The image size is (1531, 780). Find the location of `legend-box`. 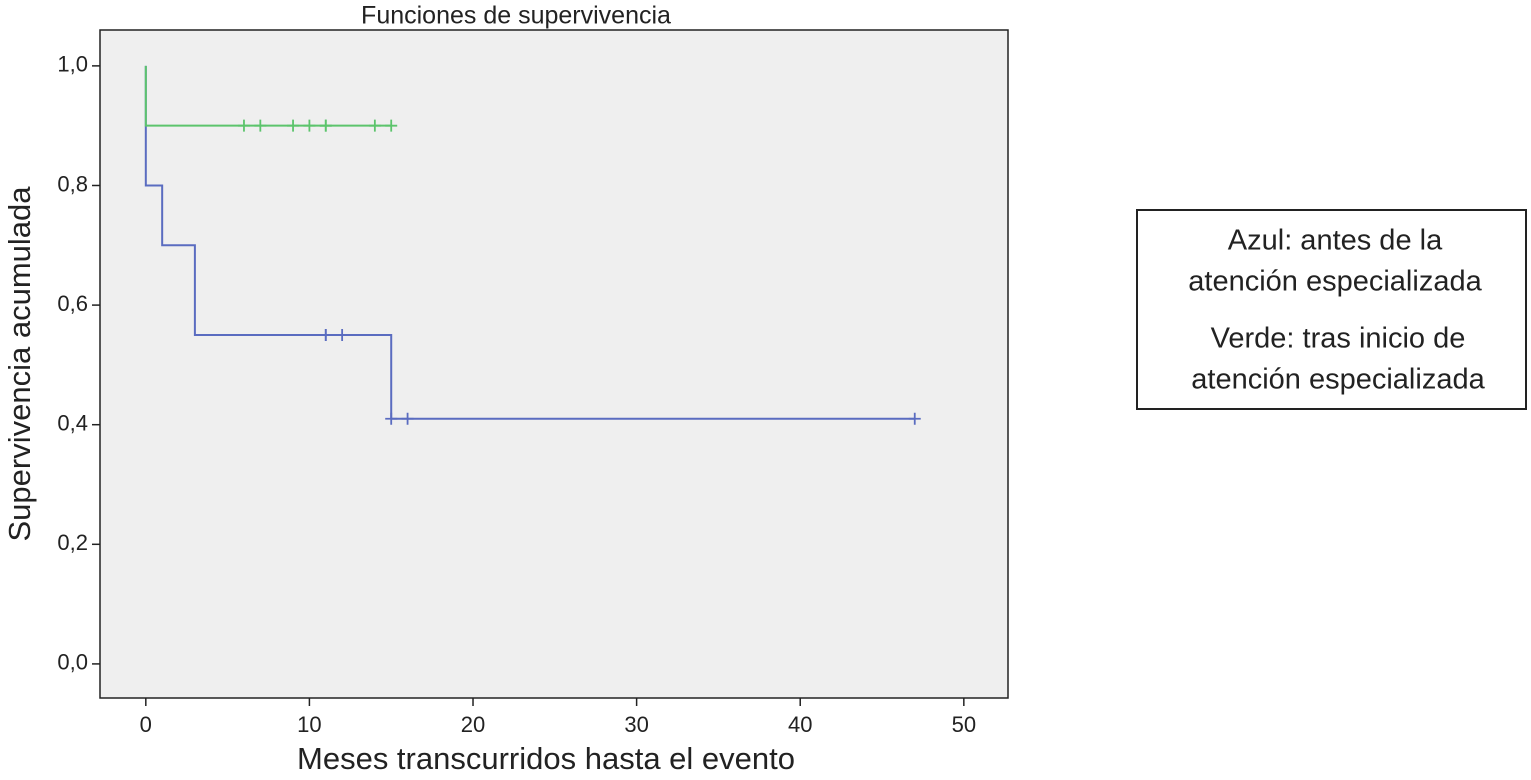

legend-box is located at coordinates (1331, 309).